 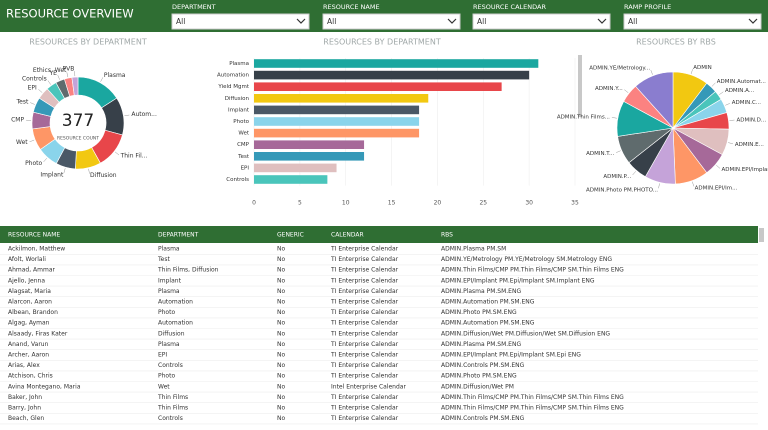 I want to click on table-cell: Anand, Varun, so click(x=28, y=344).